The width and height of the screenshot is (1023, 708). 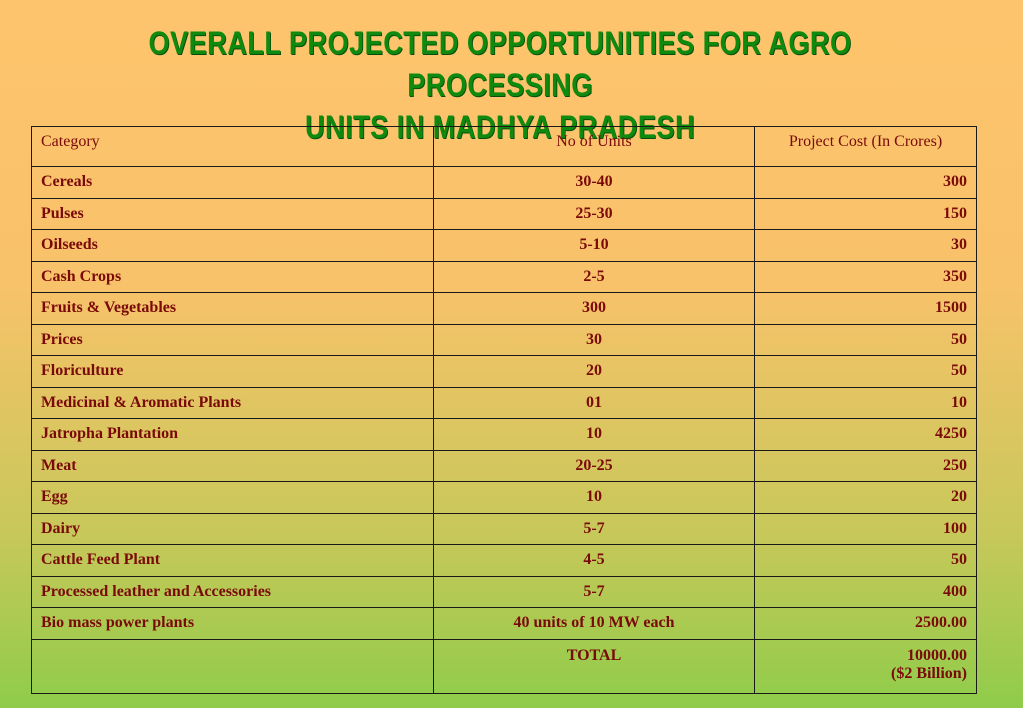 What do you see at coordinates (232, 666) in the screenshot?
I see `total-empty-cell` at bounding box center [232, 666].